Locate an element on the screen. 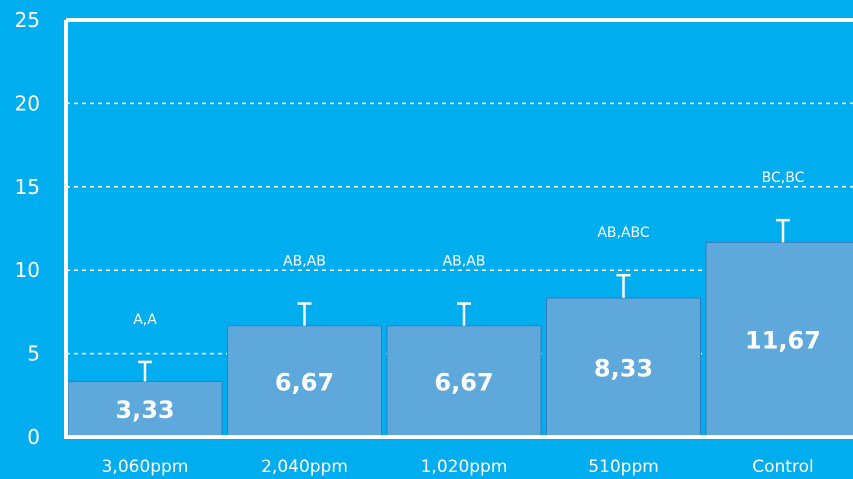  x-category-label: Control is located at coordinates (782, 467).